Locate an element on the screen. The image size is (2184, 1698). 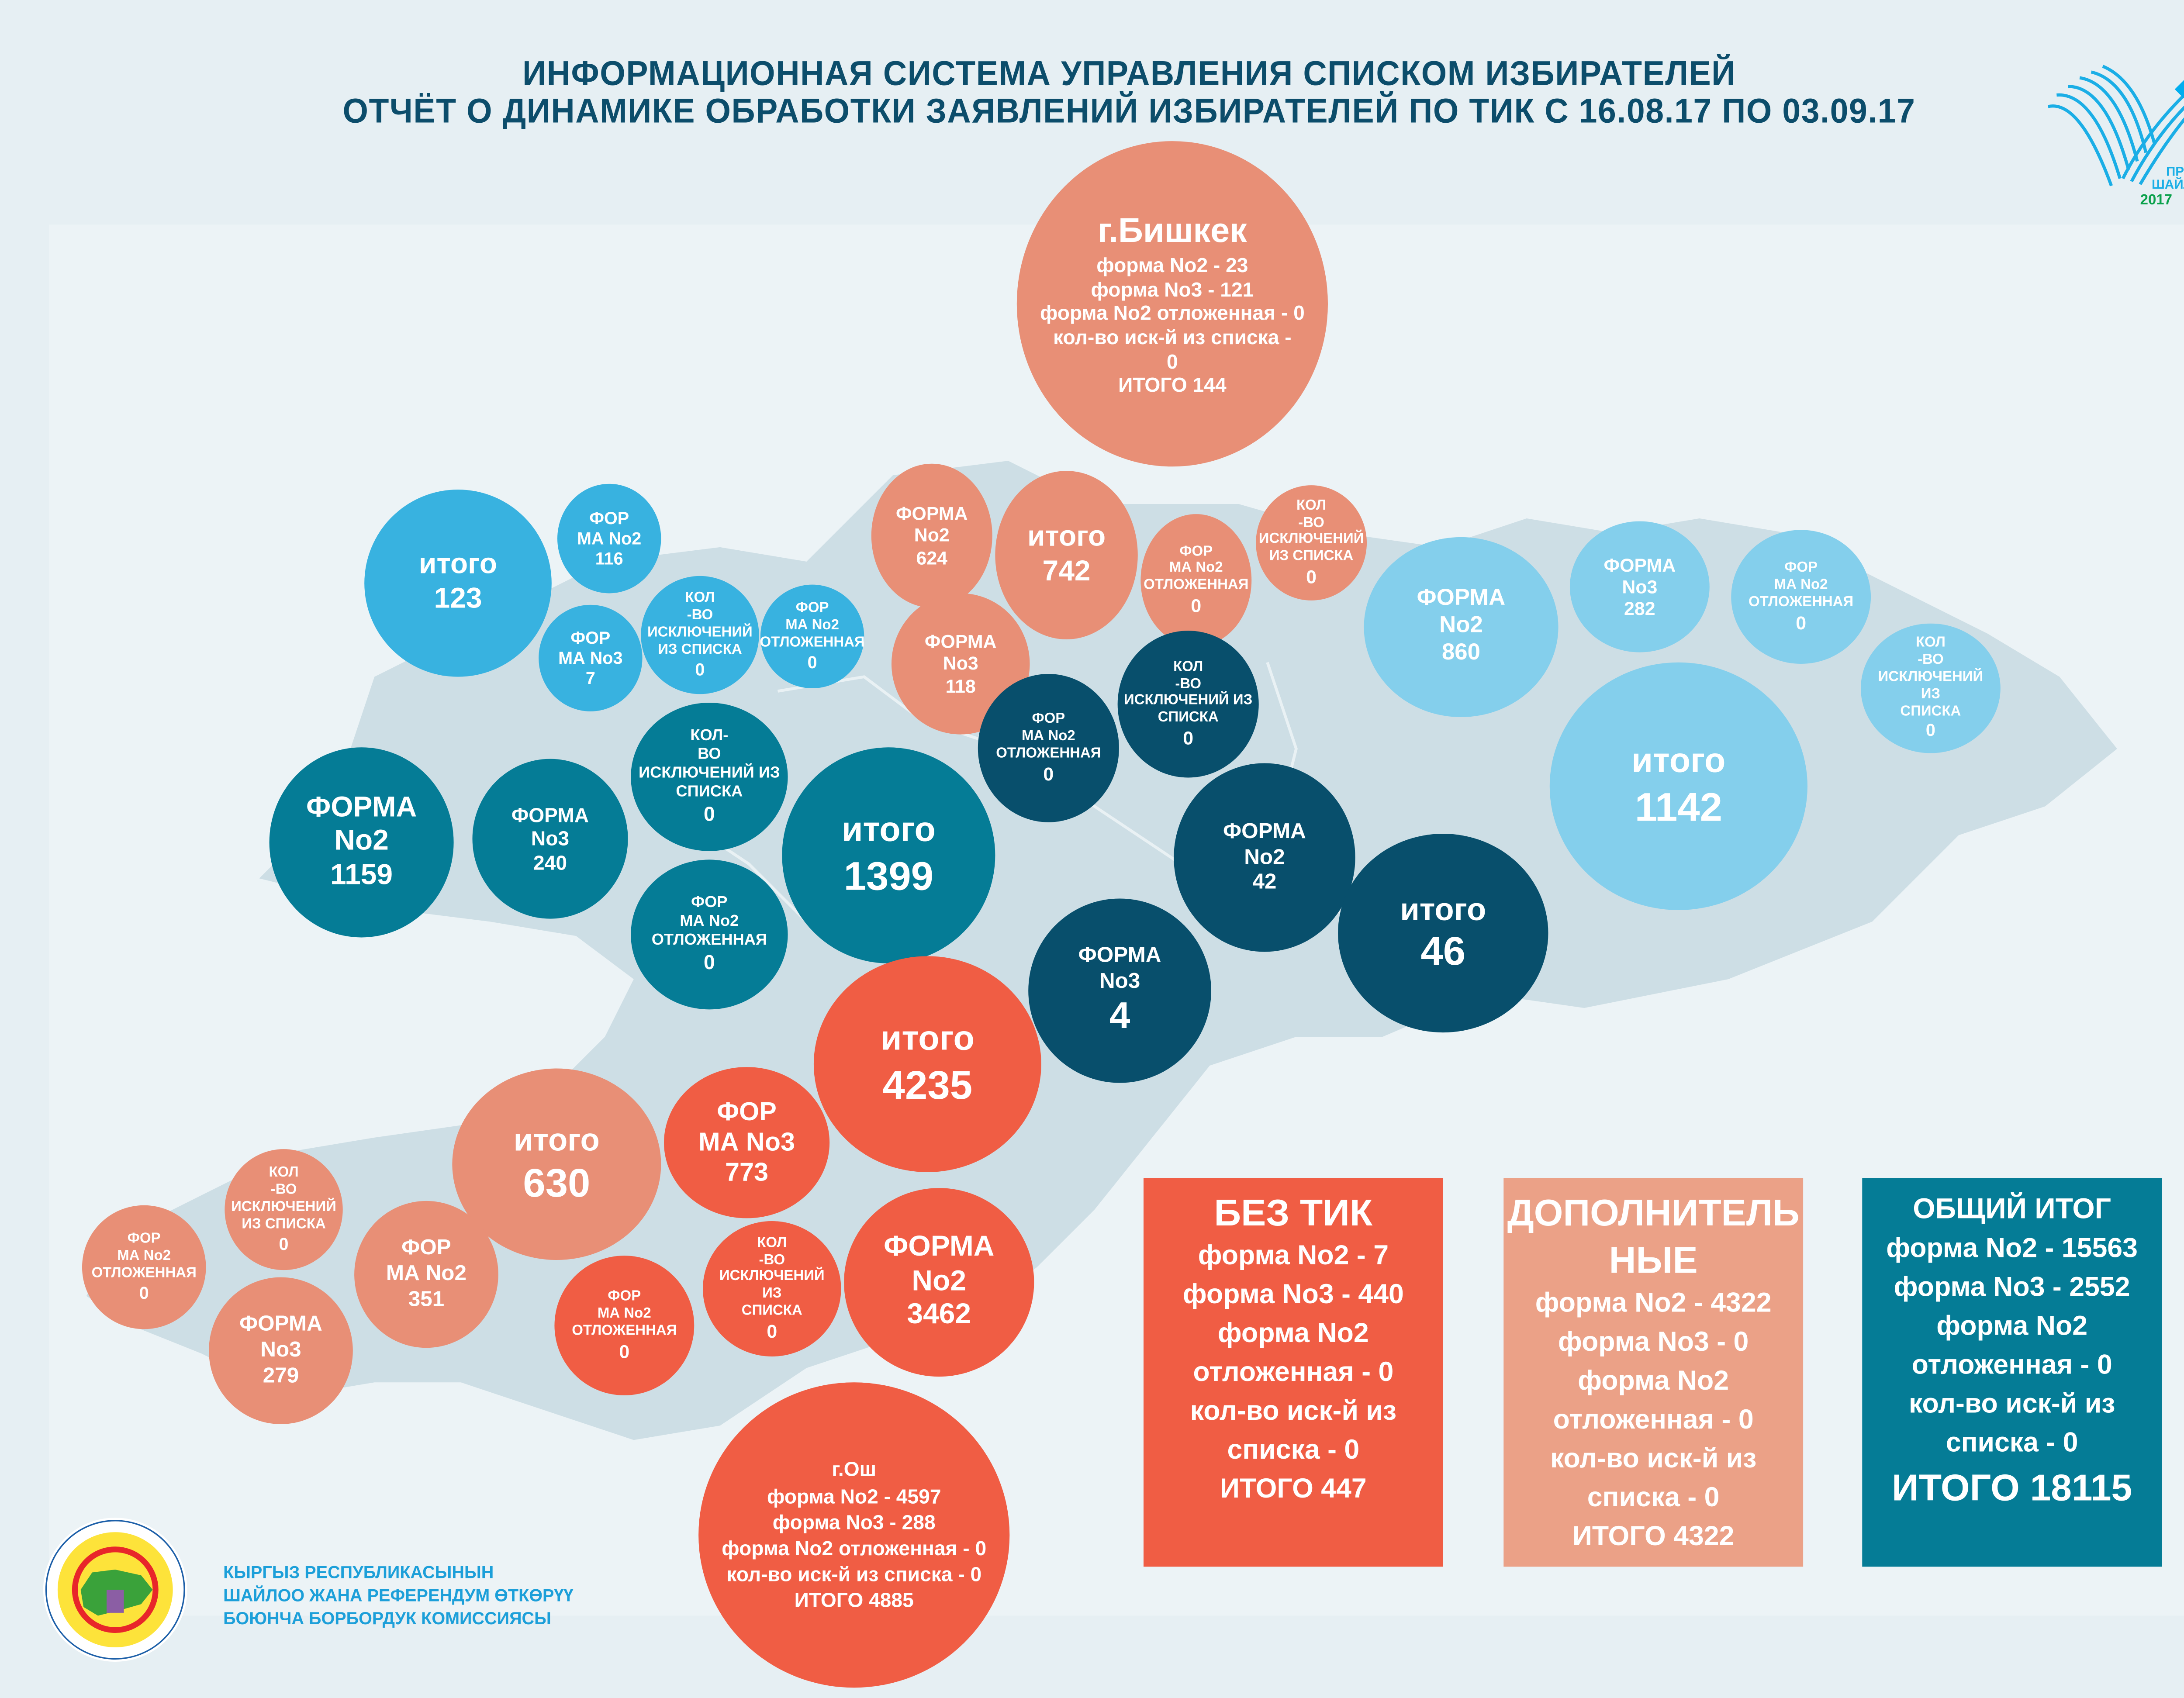
bubble-value: 3462 is located at coordinates (939, 1315).